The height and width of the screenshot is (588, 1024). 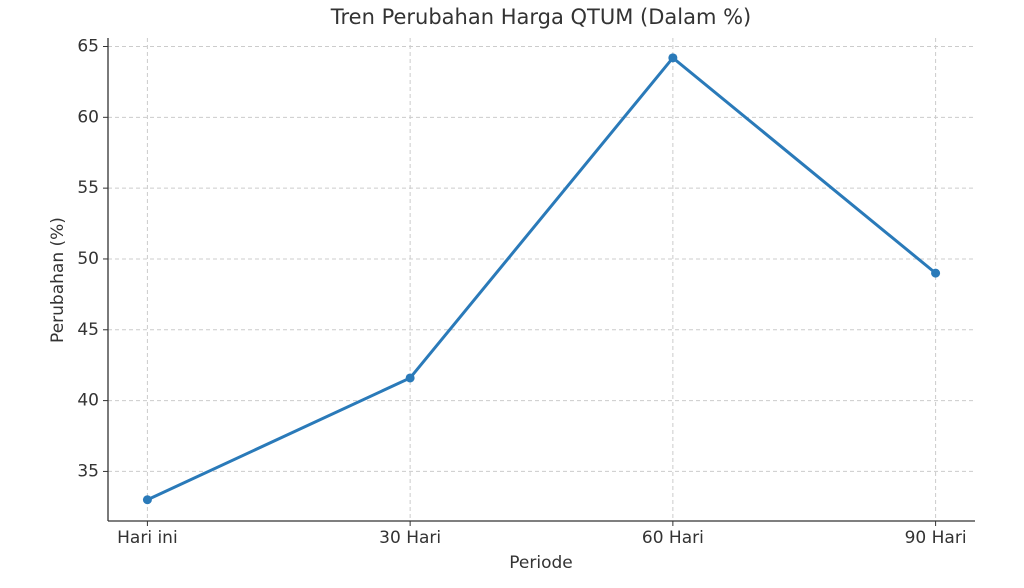 What do you see at coordinates (540, 563) in the screenshot?
I see `x-axis-label: Periode` at bounding box center [540, 563].